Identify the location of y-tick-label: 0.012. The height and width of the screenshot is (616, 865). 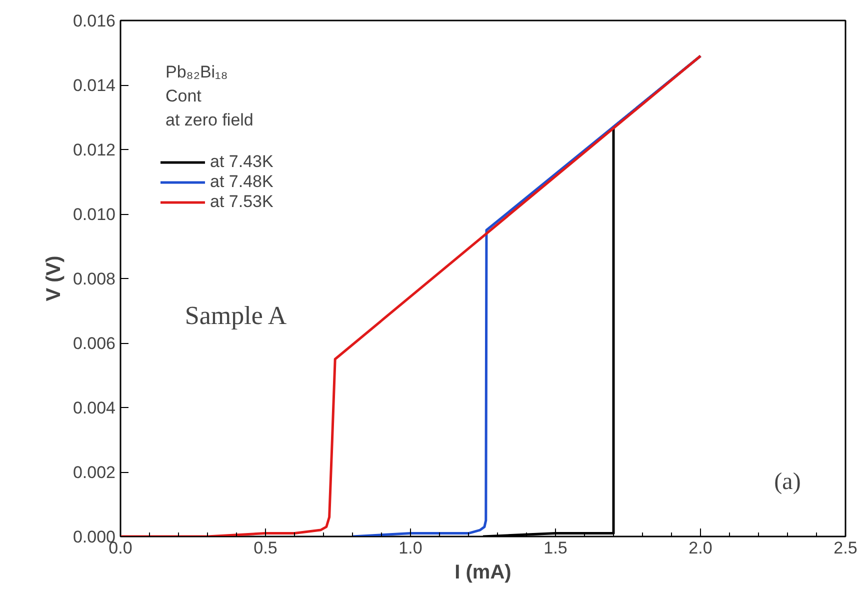
(94, 150).